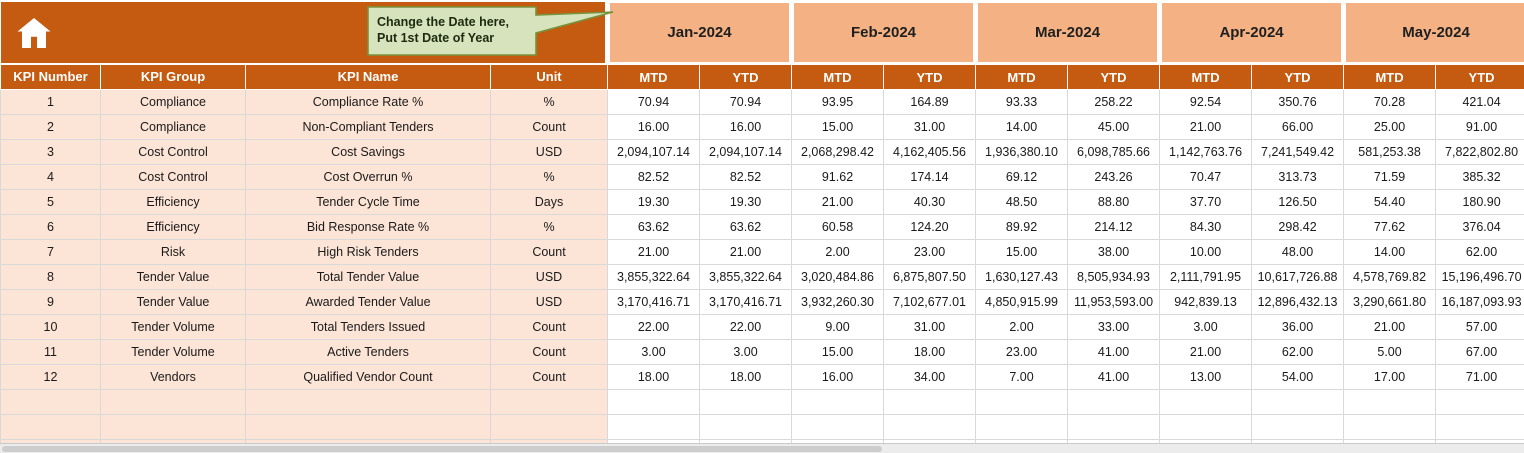 The width and height of the screenshot is (1524, 453). Describe the element at coordinates (698, 32) in the screenshot. I see `month-header: Jan-2024` at that location.